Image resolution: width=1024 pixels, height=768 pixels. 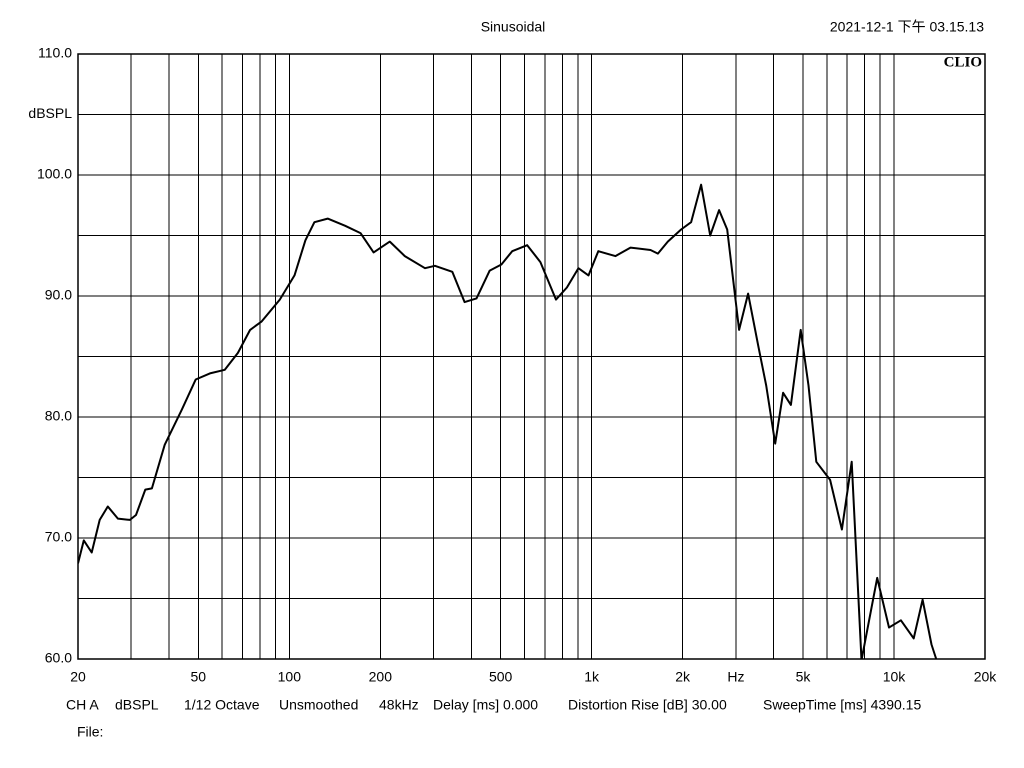 I want to click on y-tick-label: dBSPL, so click(x=50, y=113).